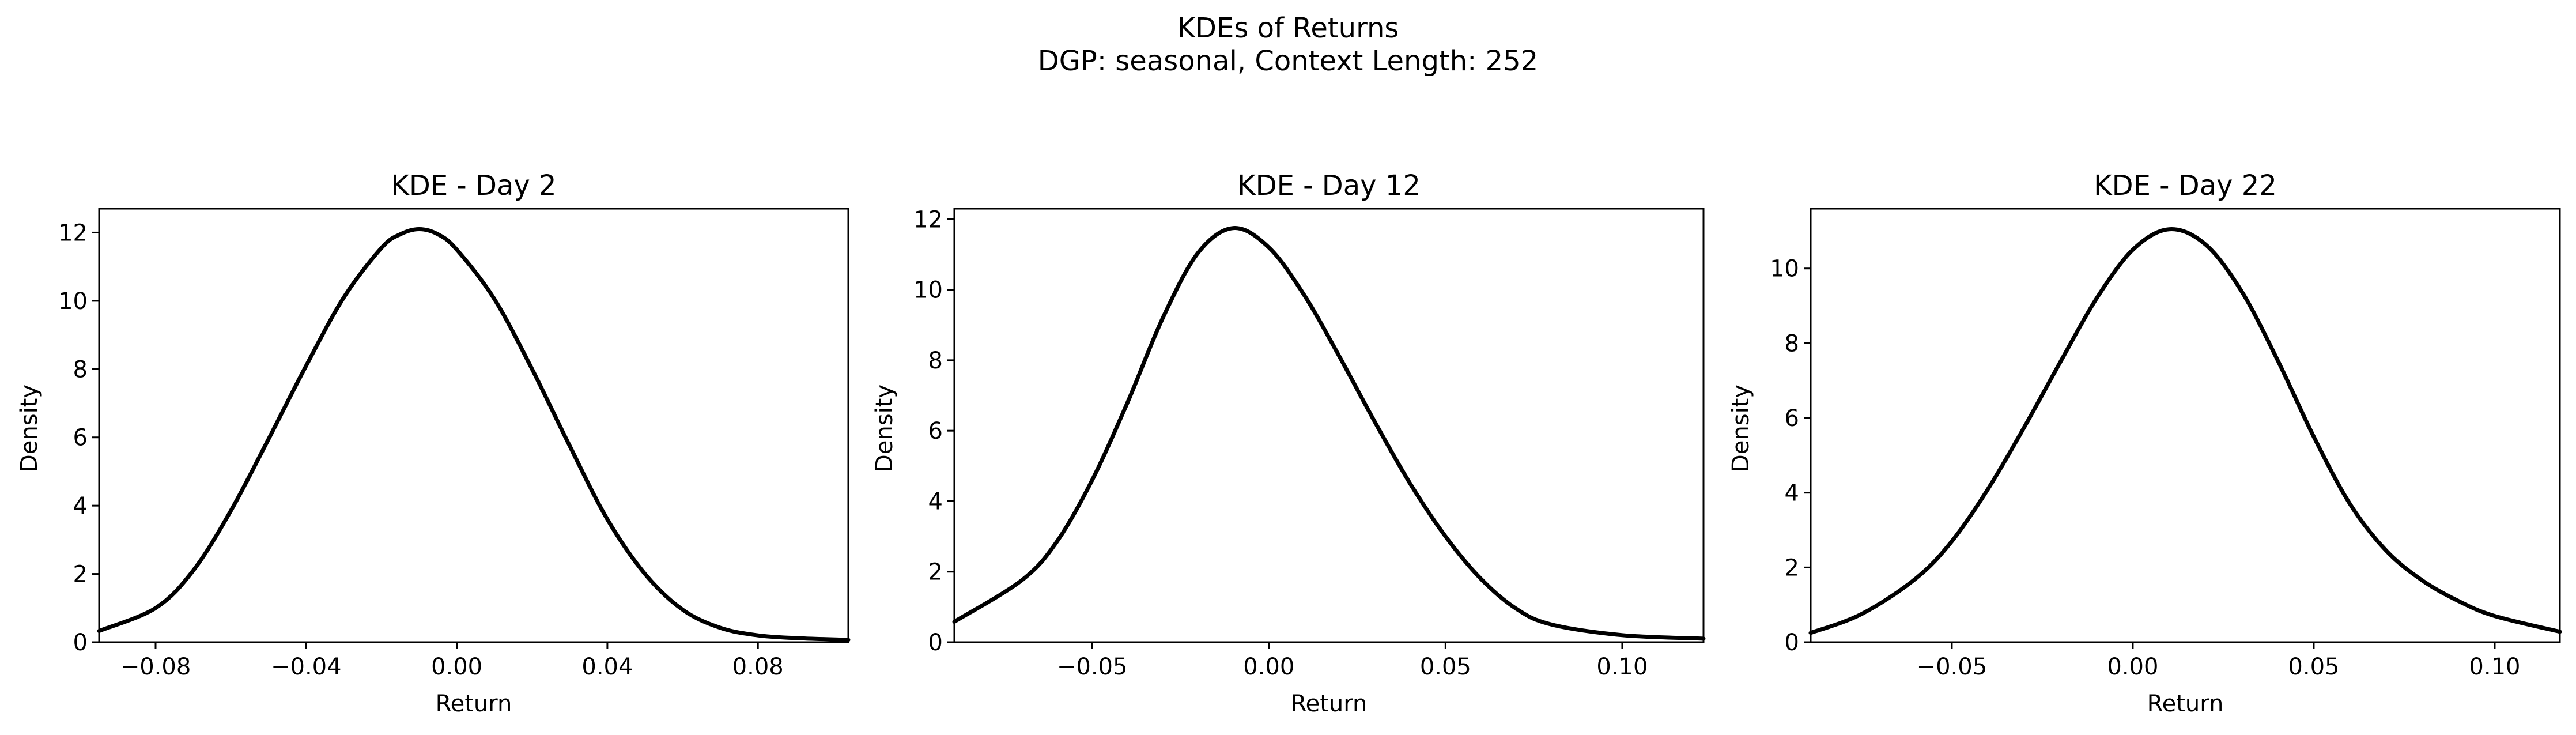 The image size is (2576, 735). What do you see at coordinates (607, 667) in the screenshot?
I see `x-tick-label: 0.04` at bounding box center [607, 667].